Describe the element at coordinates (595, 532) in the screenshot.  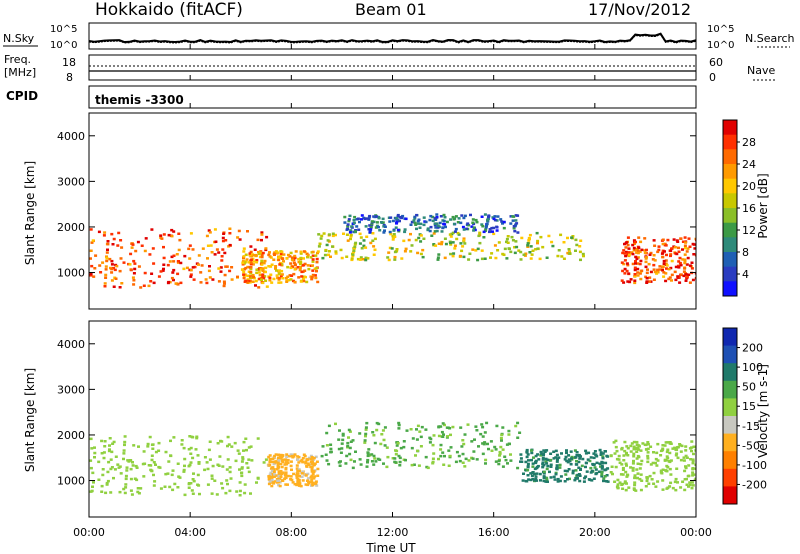
I see `x-tick-label: 20:00` at that location.